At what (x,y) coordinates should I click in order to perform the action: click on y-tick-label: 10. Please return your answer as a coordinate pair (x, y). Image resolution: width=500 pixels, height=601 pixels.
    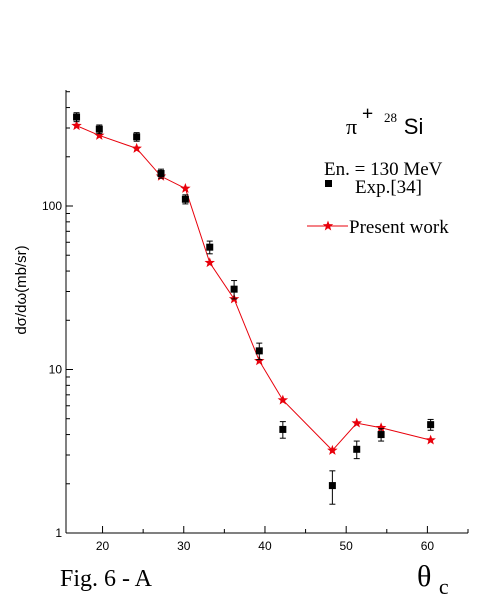
    Looking at the image, I should click on (56, 370).